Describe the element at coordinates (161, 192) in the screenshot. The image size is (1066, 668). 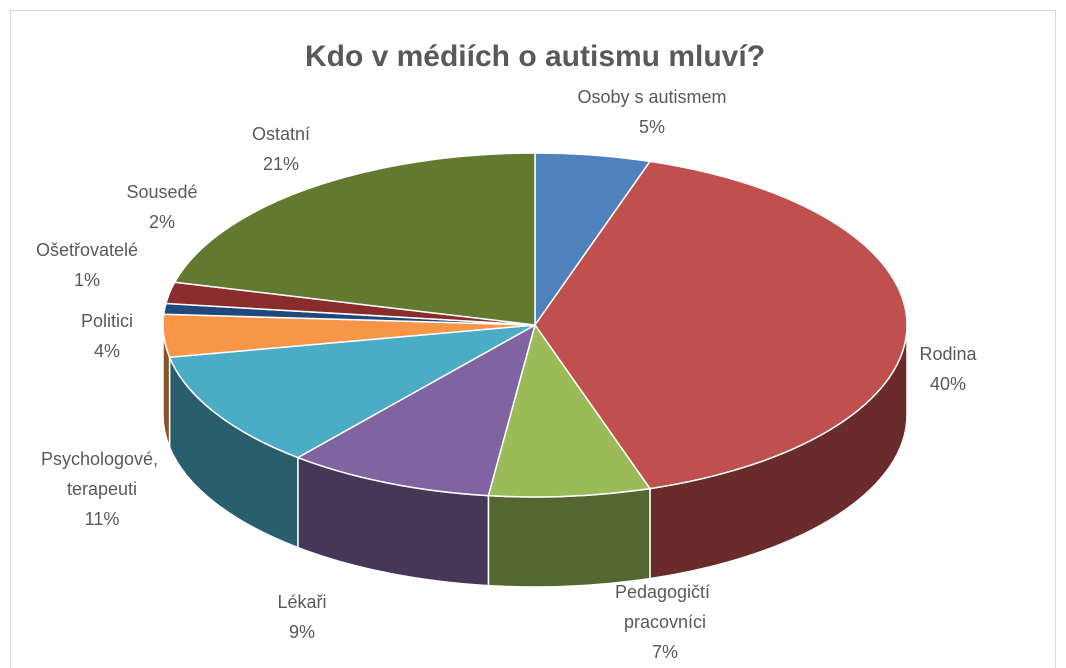
I see `data-label-category: Sousedé` at that location.